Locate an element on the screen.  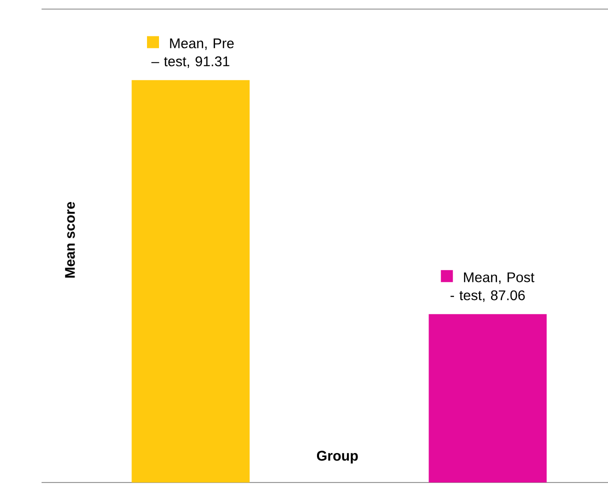
x-axis-title: Group is located at coordinates (337, 457).